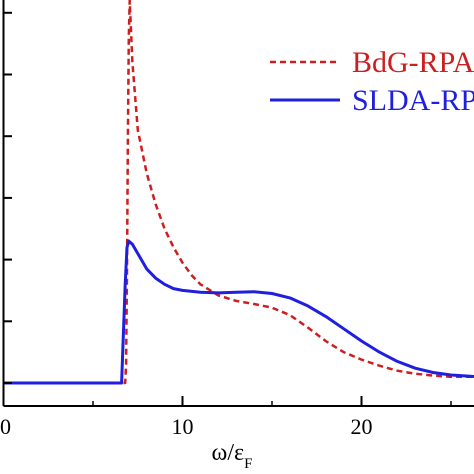  I want to click on x-tick-label-0: 0, so click(5, 426).